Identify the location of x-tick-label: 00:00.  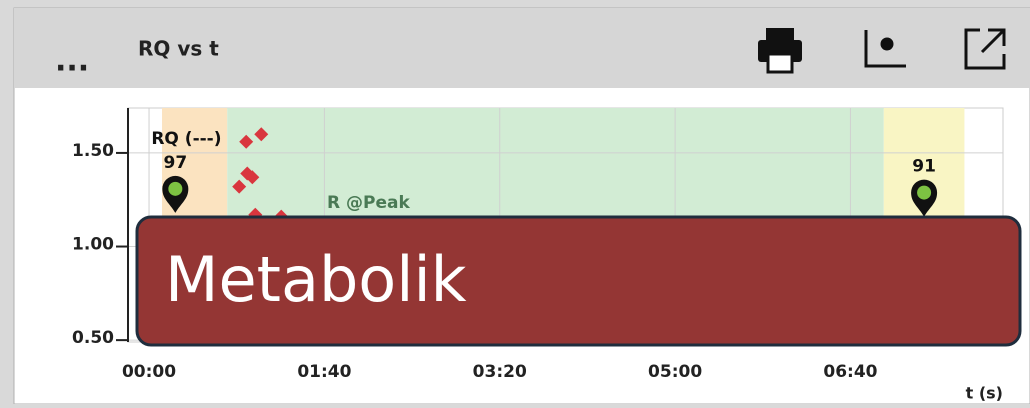
(149, 372).